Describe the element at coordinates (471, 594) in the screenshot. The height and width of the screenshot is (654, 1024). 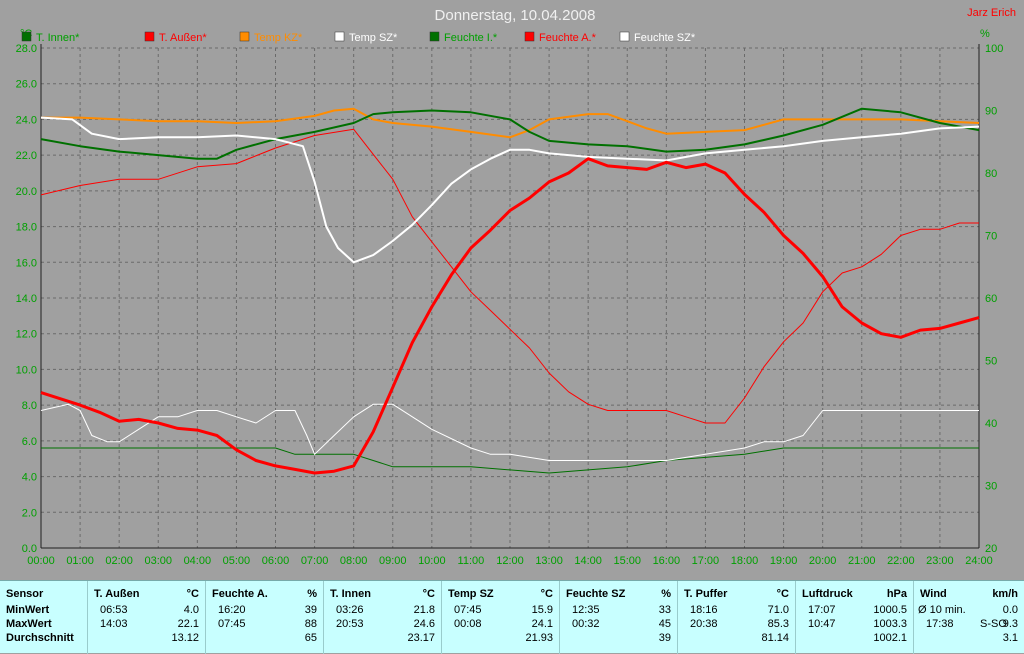
I see `header-temp-sz: Temp SZ` at that location.